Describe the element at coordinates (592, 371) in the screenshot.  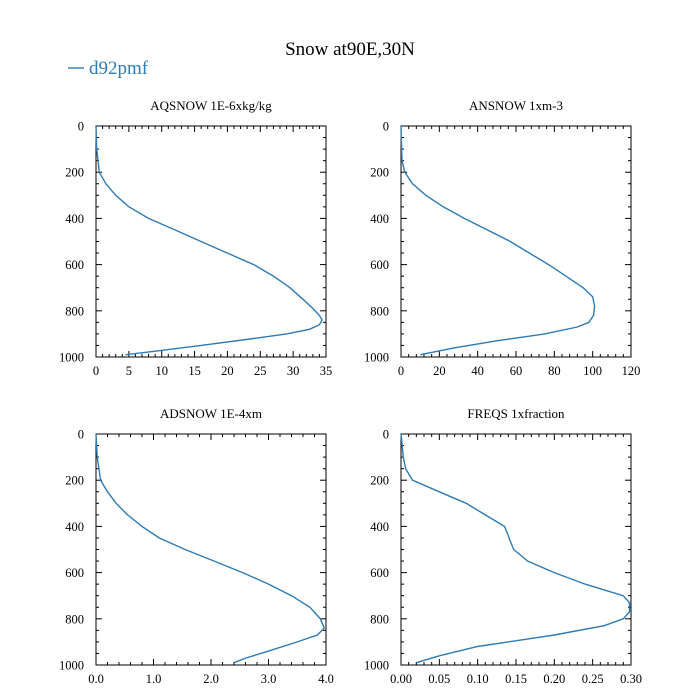
I see `x-tick-label: 100` at that location.